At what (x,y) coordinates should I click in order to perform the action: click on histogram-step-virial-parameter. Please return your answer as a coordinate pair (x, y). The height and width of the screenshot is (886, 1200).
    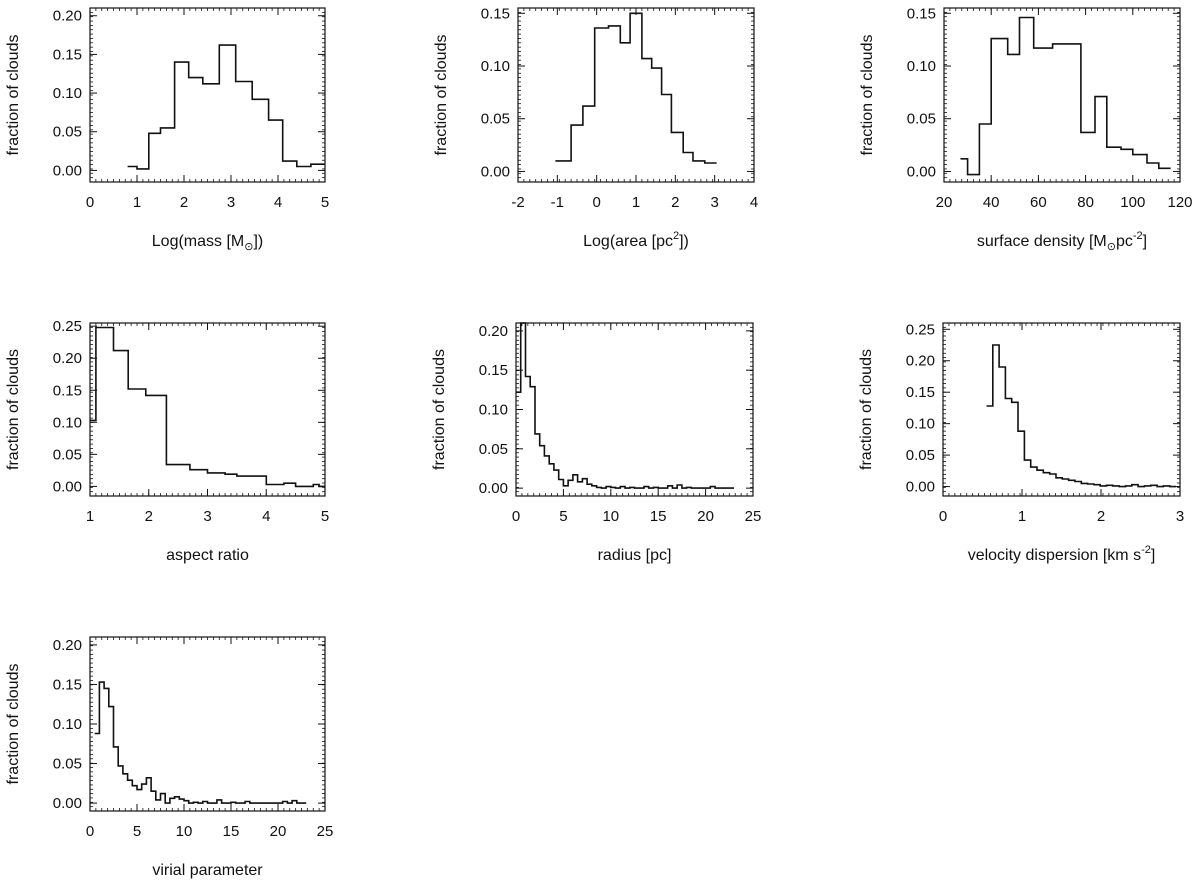
    Looking at the image, I should click on (200, 742).